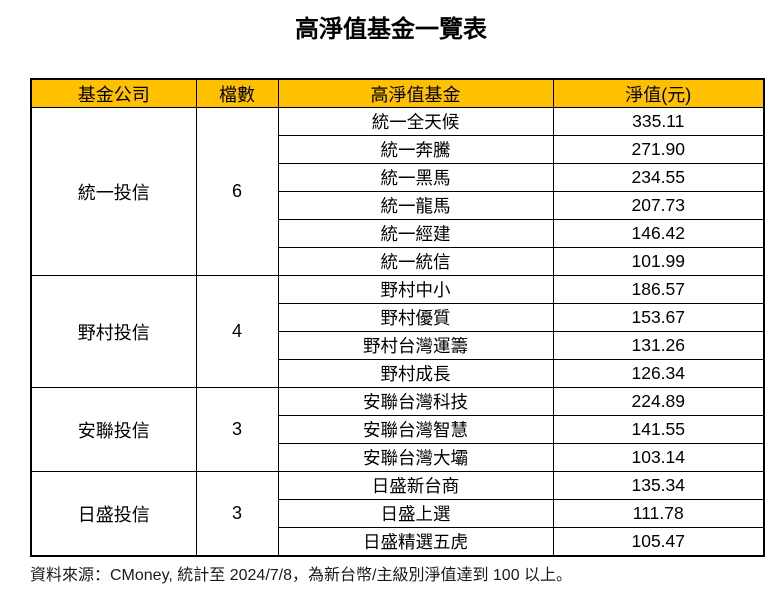 This screenshot has width=782, height=608. I want to click on fund-name-cell: 野村優質, so click(415, 317).